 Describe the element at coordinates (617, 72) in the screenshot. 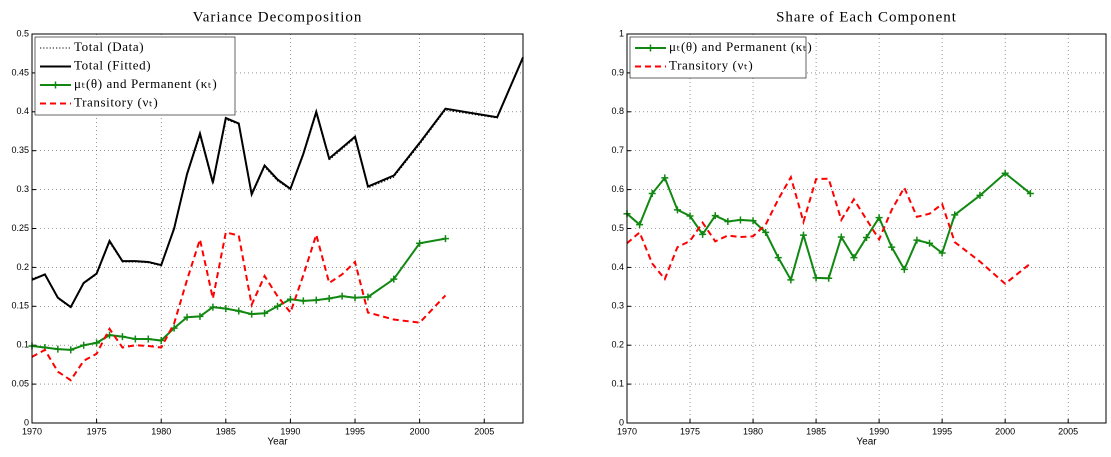

I see `y-tick-label: 0.9` at that location.